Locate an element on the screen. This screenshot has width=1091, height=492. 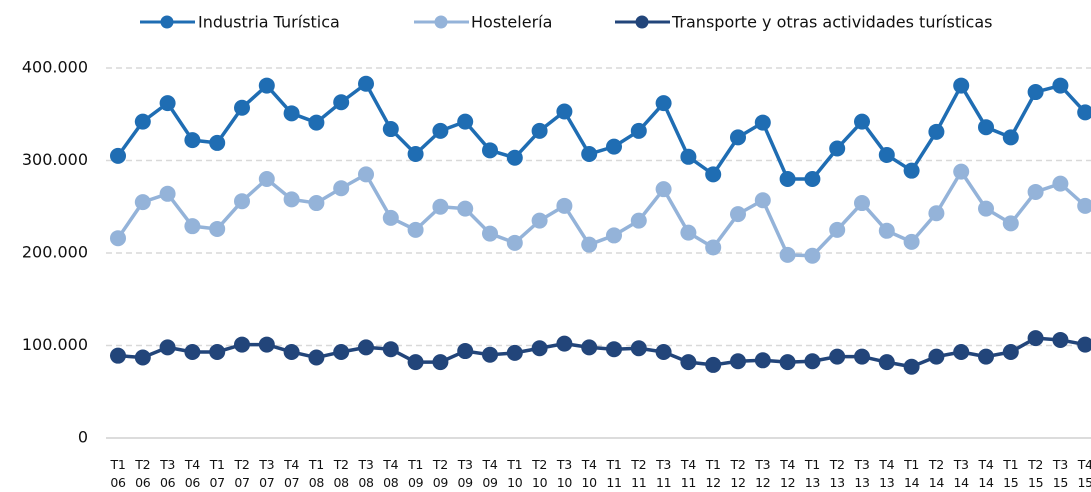
x-tick-label: T2 07 is located at coordinates (242, 473).